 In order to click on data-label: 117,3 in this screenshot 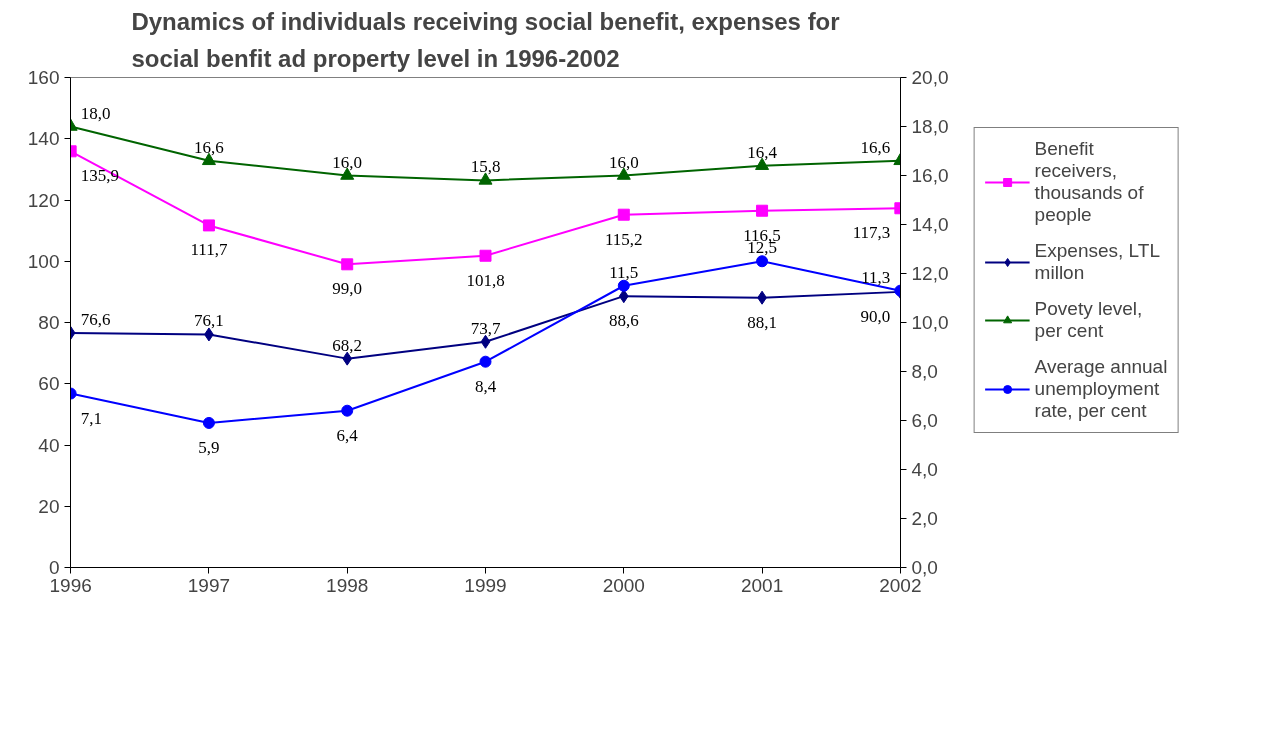, I will do `click(871, 233)`.